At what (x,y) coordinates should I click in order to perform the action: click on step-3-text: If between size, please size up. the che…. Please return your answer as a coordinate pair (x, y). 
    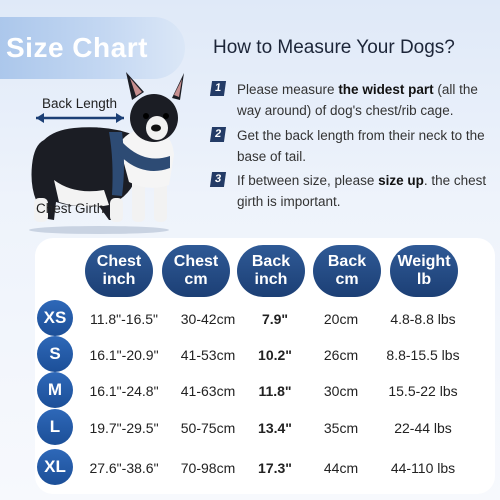
    Looking at the image, I should click on (366, 191).